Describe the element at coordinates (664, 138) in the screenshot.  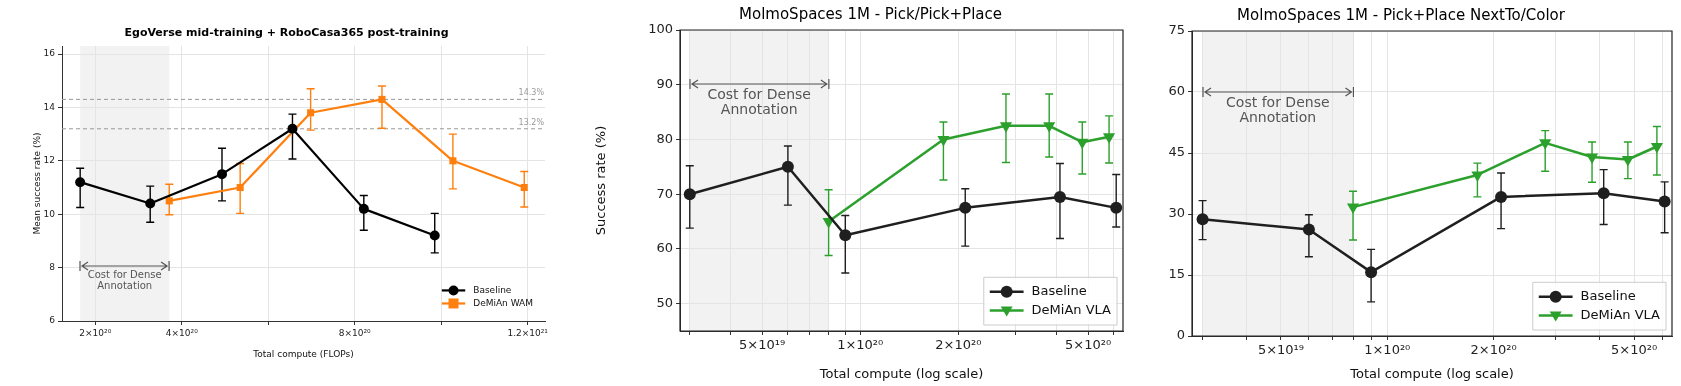
I see `y-tick-label: 80` at that location.